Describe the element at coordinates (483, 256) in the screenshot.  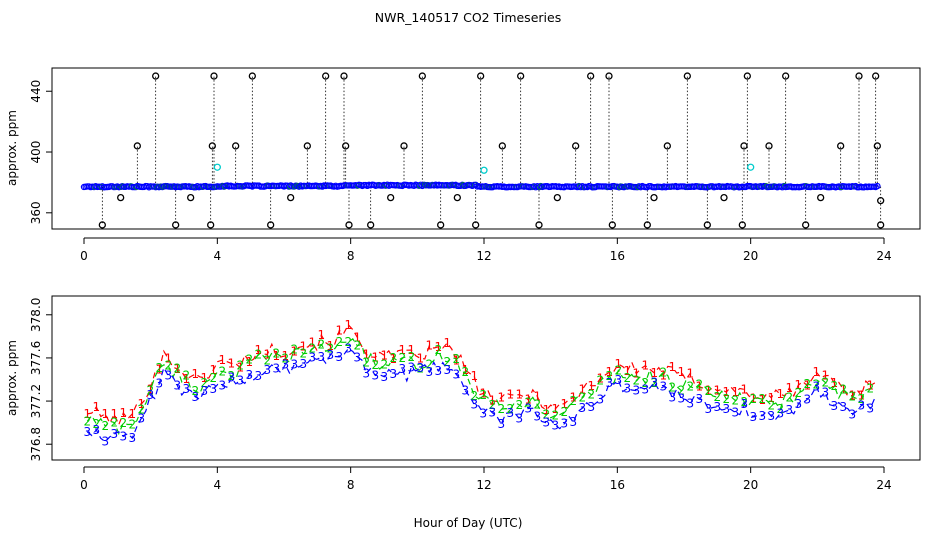
I see `x-tick-label: 12` at that location.